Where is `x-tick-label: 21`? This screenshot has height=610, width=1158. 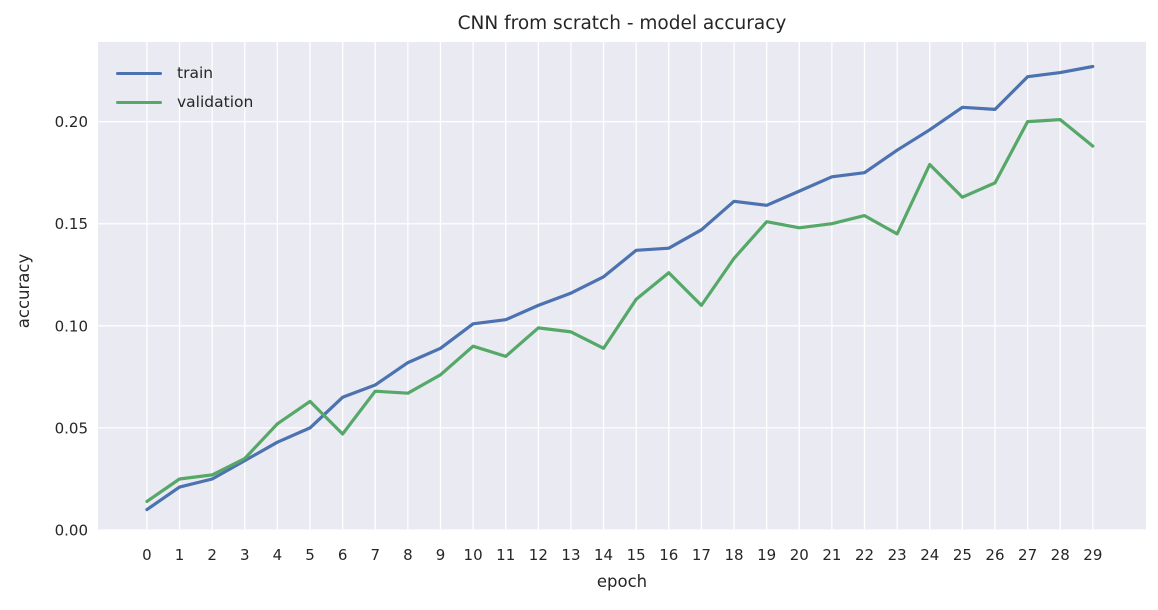
x-tick-label: 21 is located at coordinates (831, 555).